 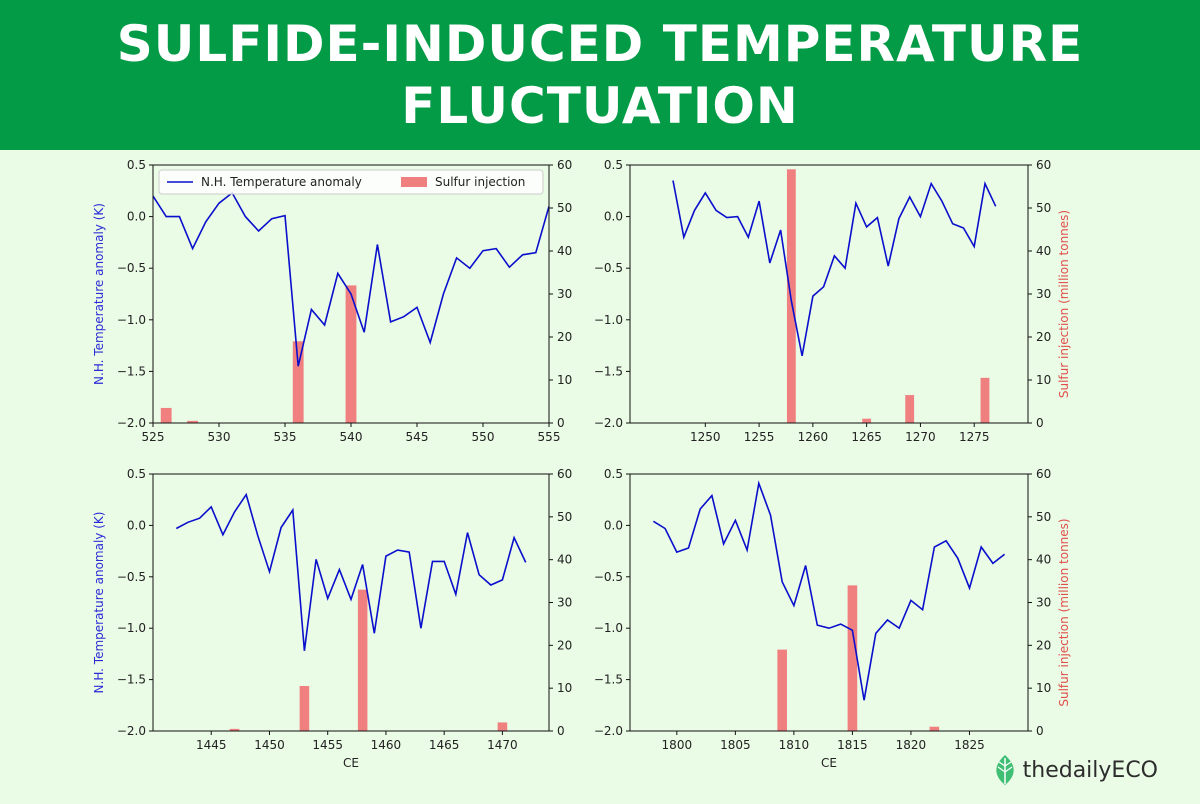 What do you see at coordinates (1004, 770) in the screenshot?
I see `leaf-icon` at bounding box center [1004, 770].